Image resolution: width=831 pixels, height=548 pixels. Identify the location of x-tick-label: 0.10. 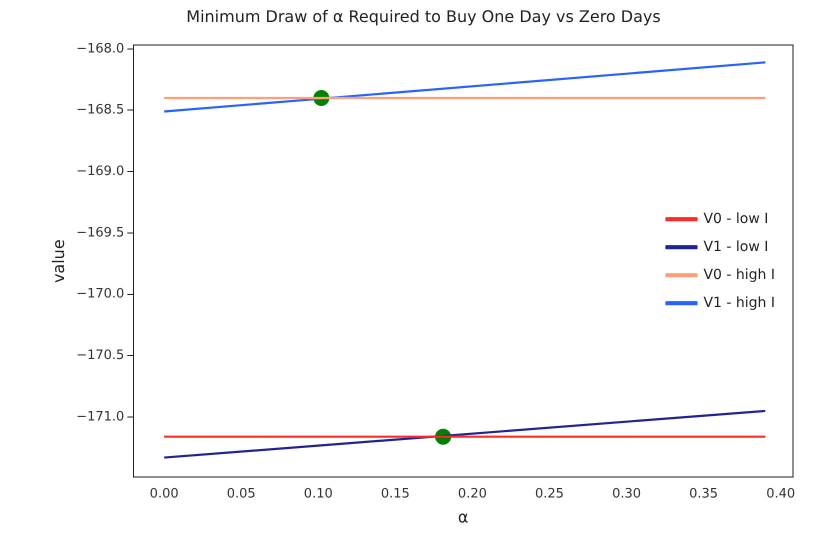
(318, 494).